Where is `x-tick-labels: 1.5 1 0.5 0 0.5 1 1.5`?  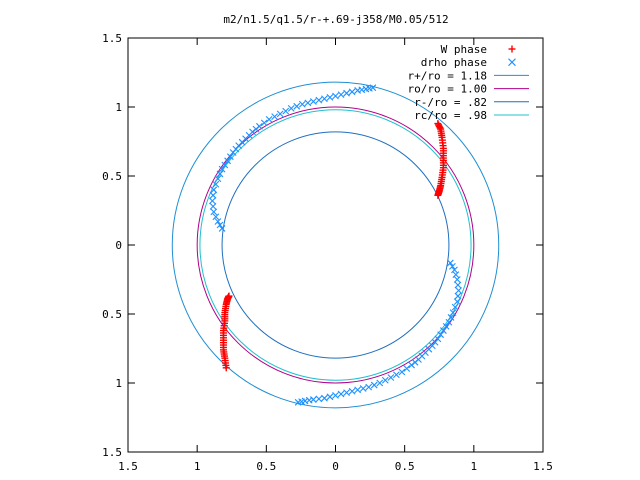
x-tick-labels: 1.5 1 0.5 0 0.5 1 1.5 is located at coordinates (335, 466).